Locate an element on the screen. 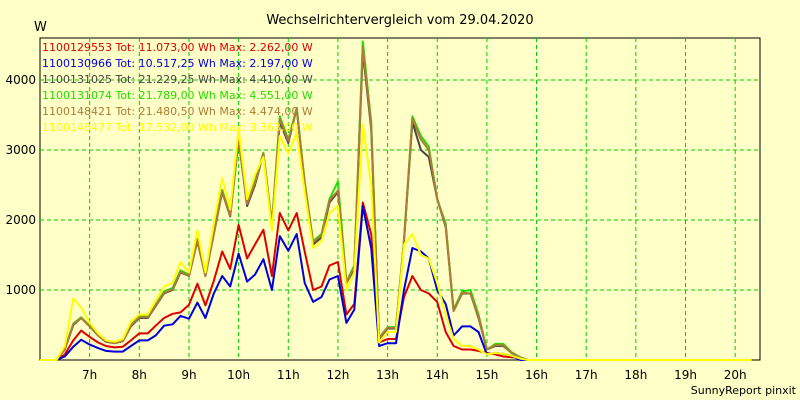 The width and height of the screenshot is (800, 400). y-tick-label: 3000 is located at coordinates (20, 150).